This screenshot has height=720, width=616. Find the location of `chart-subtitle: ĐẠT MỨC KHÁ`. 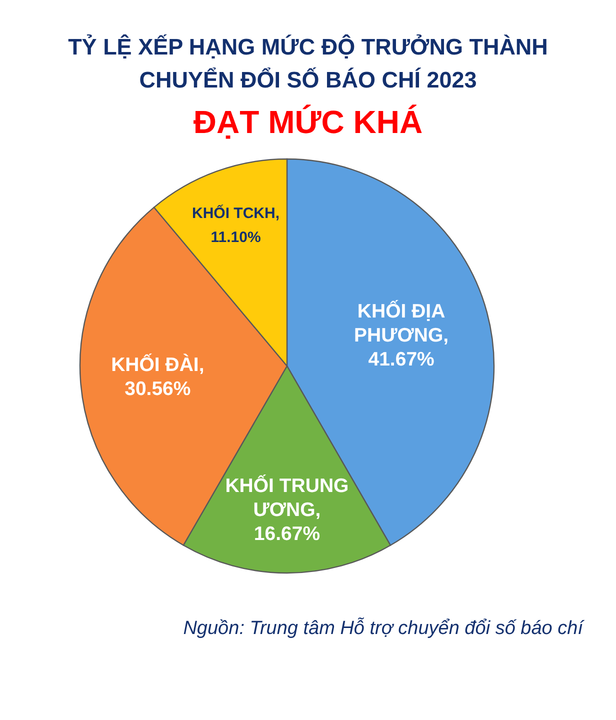

chart-subtitle: ĐẠT MỨC KHÁ is located at coordinates (308, 122).